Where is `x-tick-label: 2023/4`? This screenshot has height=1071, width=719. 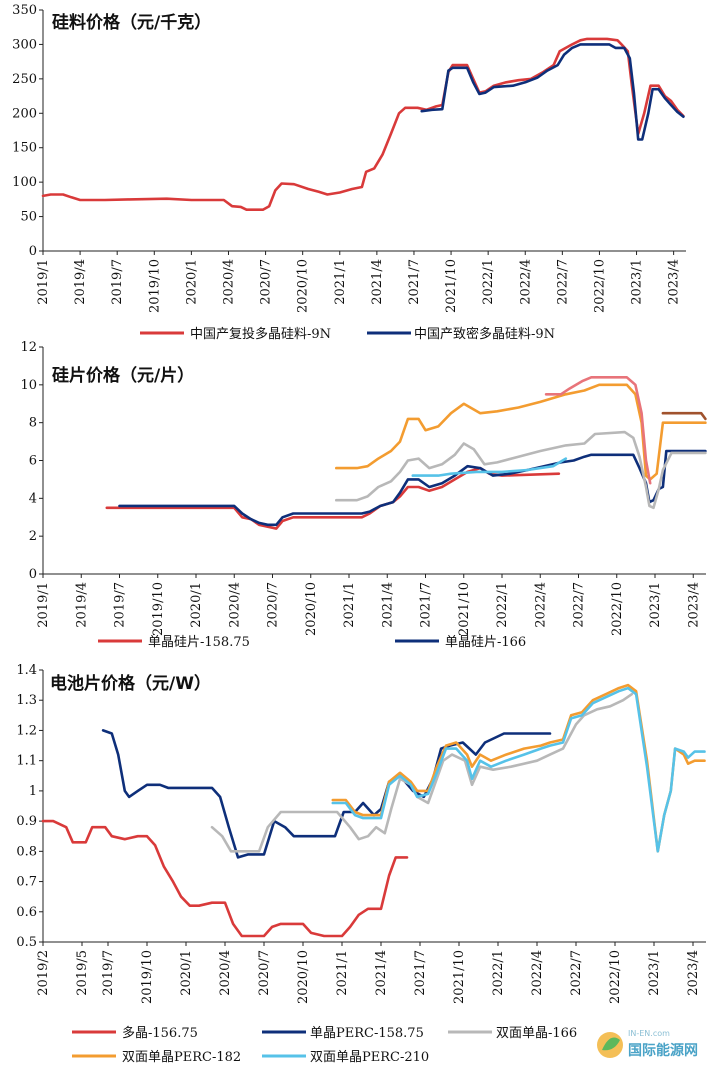
x-tick-label: 2023/4 is located at coordinates (674, 282).